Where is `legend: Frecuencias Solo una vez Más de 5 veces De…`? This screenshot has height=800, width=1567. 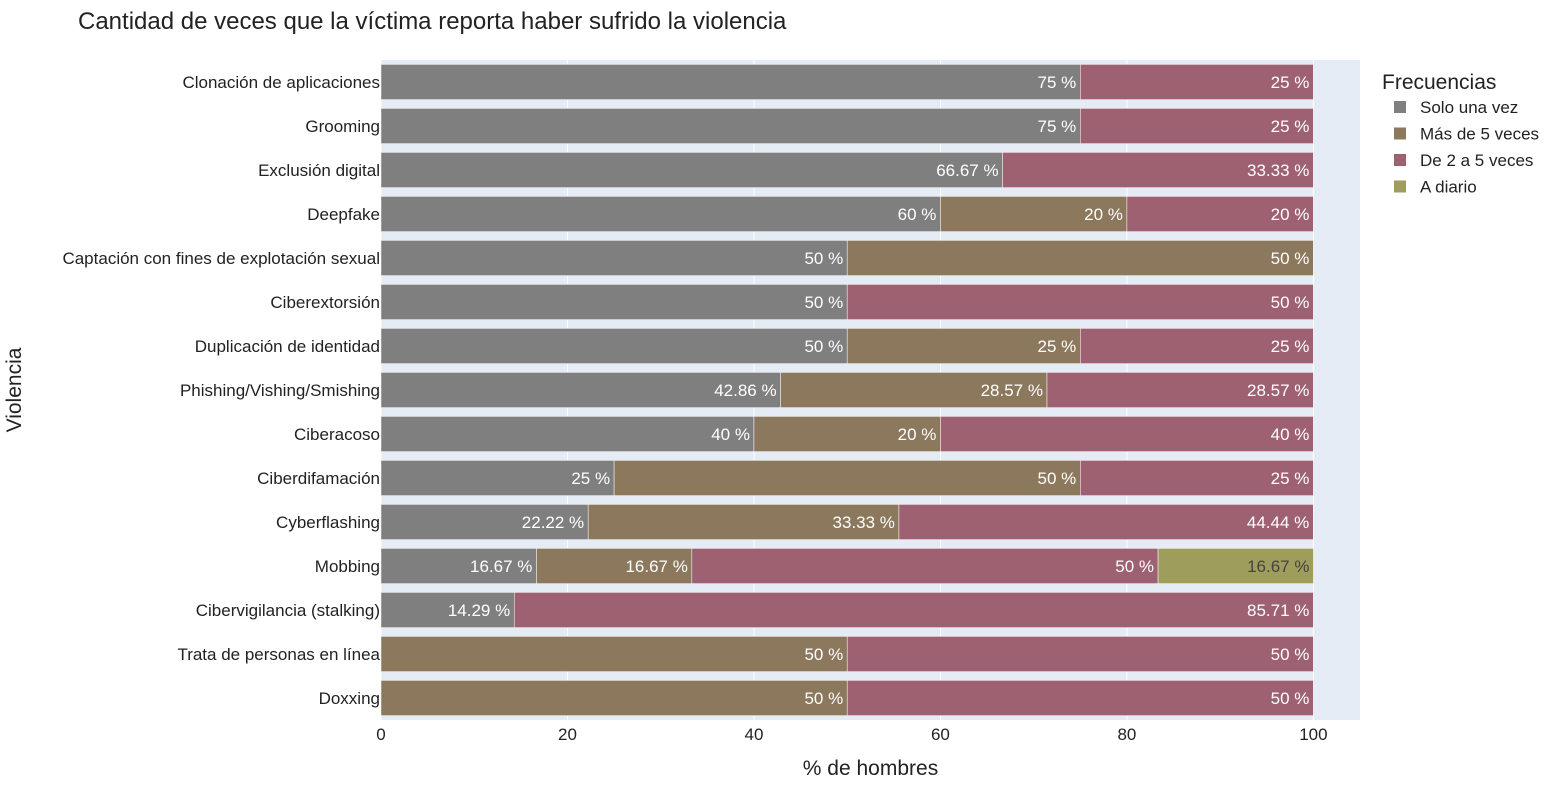 legend: Frecuencias Solo una vez Más de 5 veces De… is located at coordinates (1460, 134).